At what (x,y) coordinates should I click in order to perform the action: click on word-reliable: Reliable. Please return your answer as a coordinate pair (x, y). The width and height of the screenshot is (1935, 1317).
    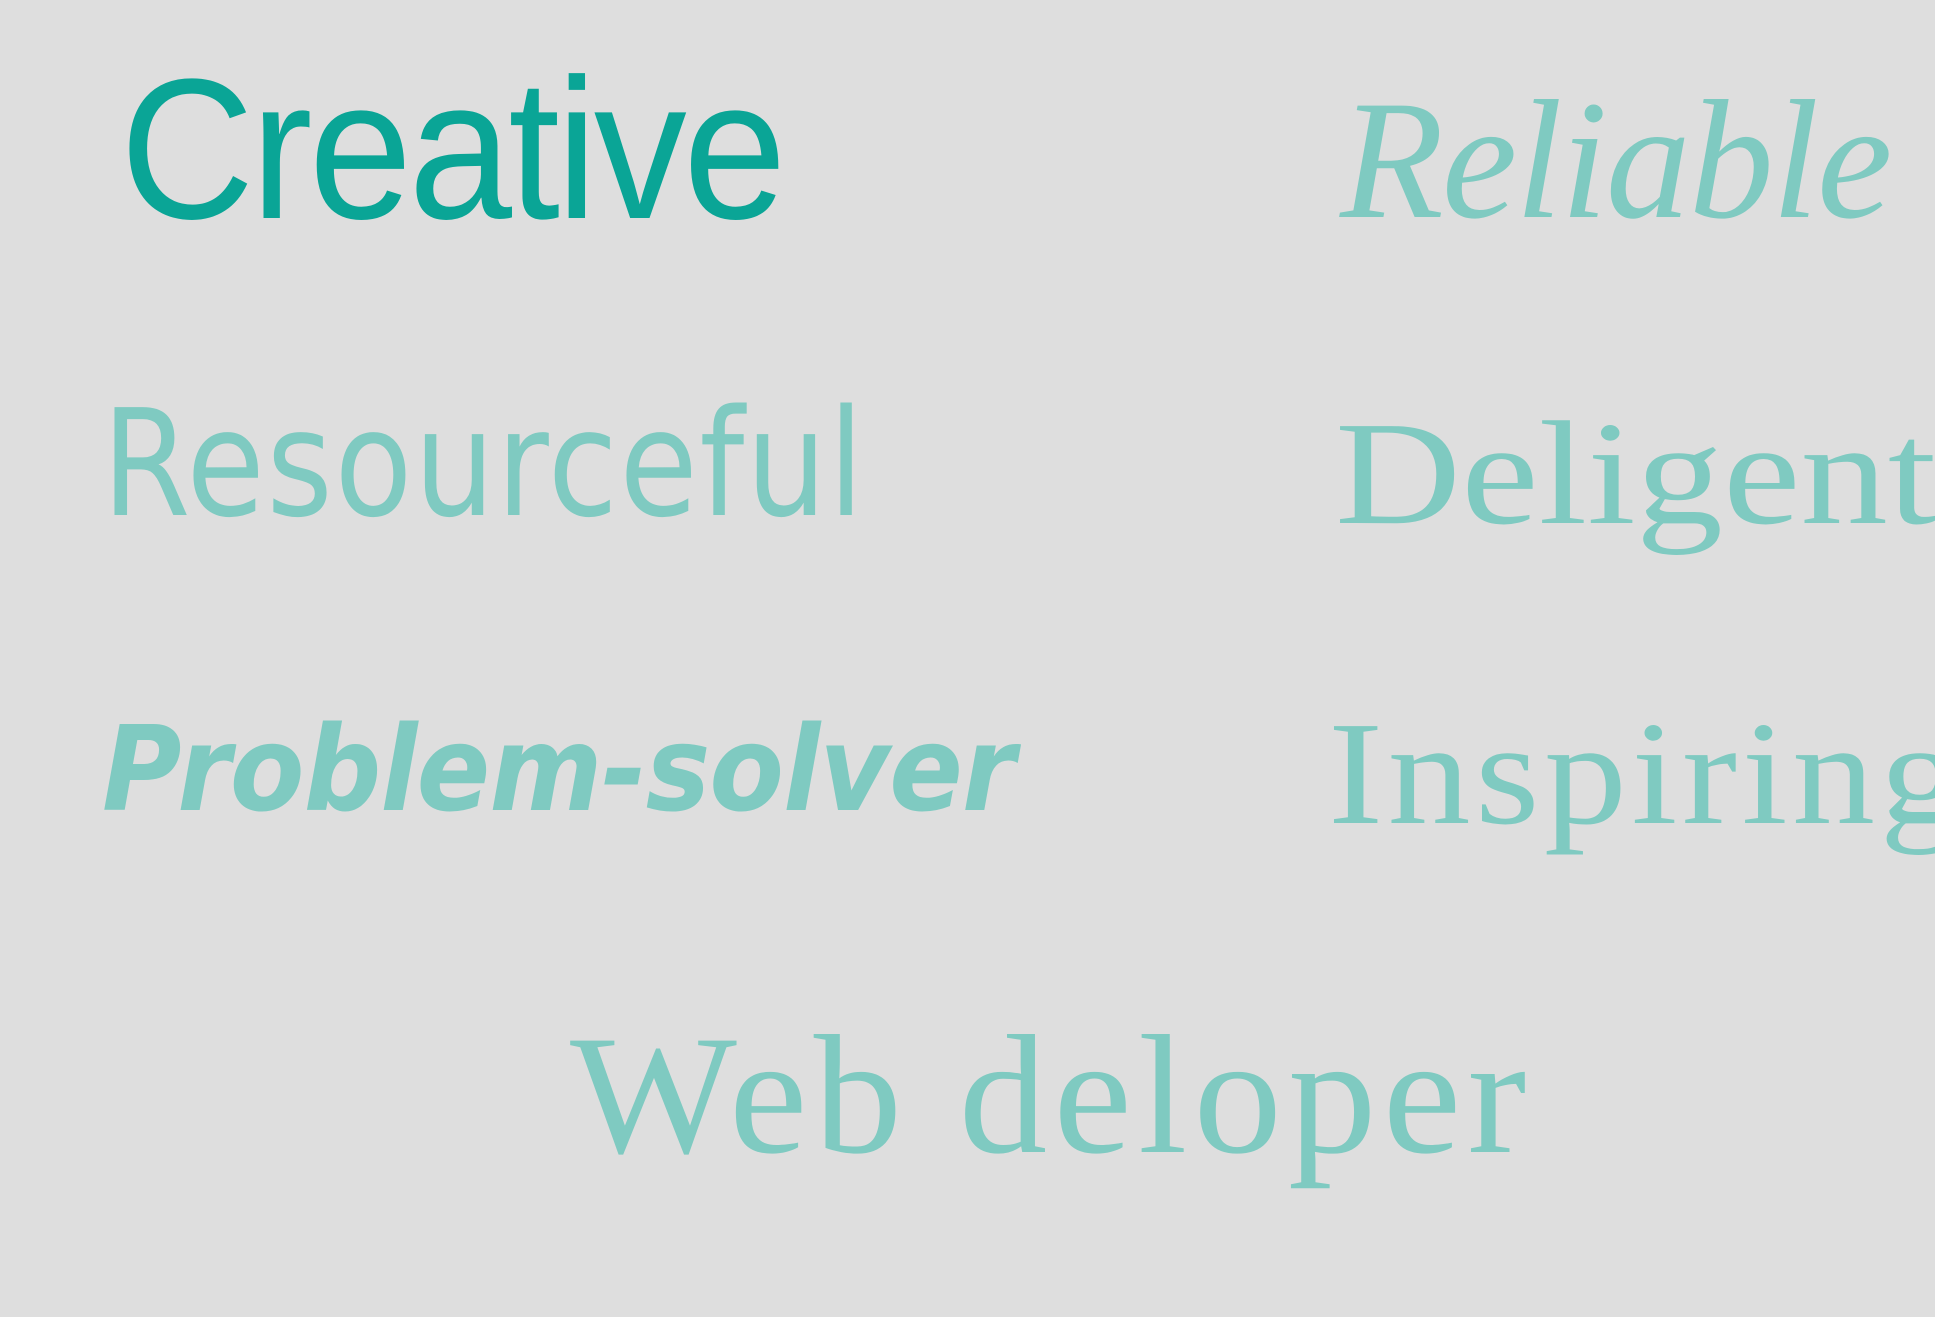
    Looking at the image, I should click on (1616, 160).